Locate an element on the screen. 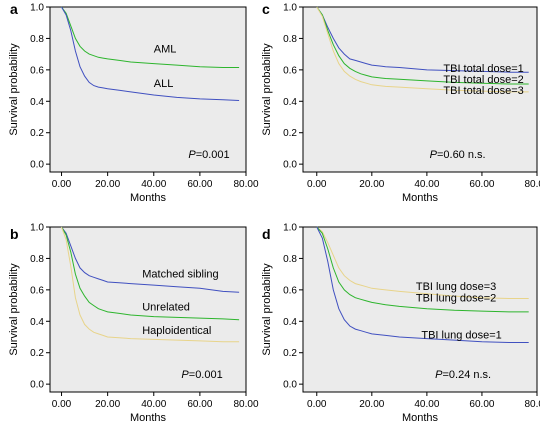 The height and width of the screenshot is (423, 540). series-label-1: Matched sibling is located at coordinates (180, 274).